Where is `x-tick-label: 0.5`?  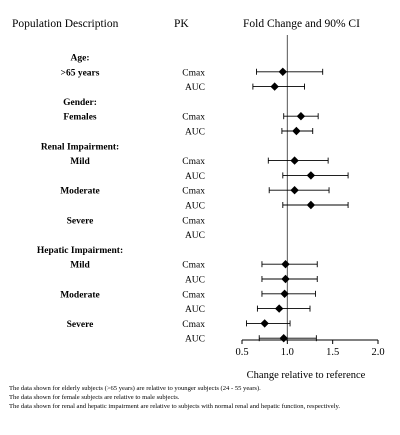
x-tick-label: 0.5 is located at coordinates (241, 352).